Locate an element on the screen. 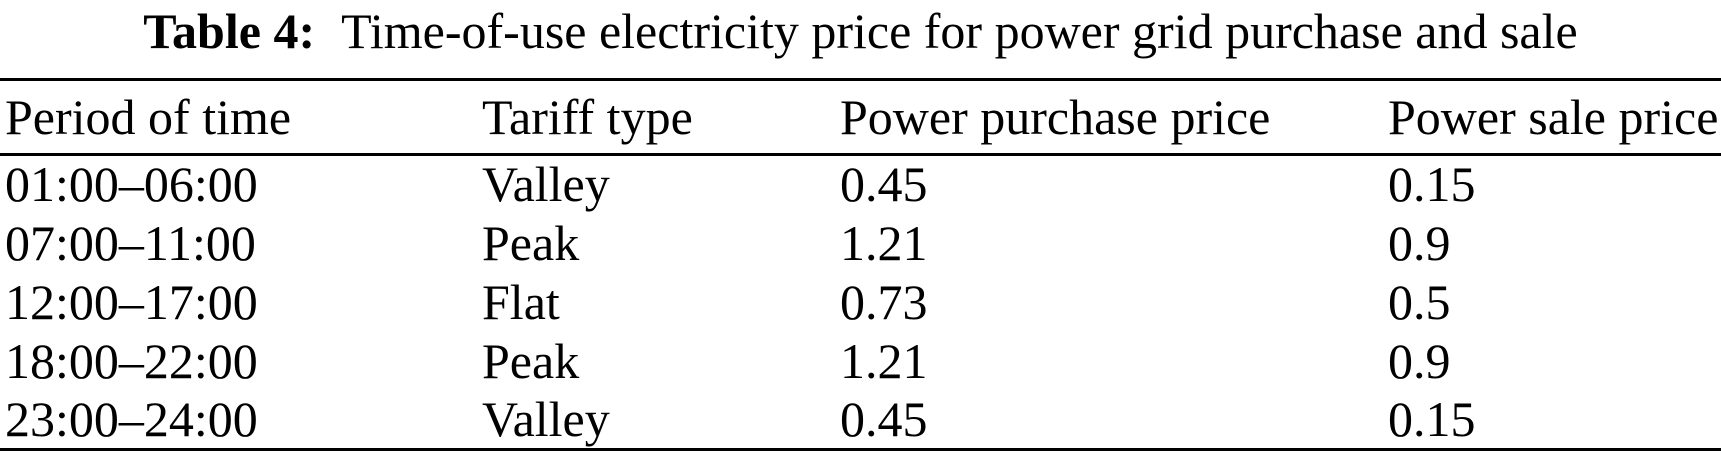 This screenshot has width=1721, height=462. column-header-power-sale-price: Power sale price is located at coordinates (1553, 116).